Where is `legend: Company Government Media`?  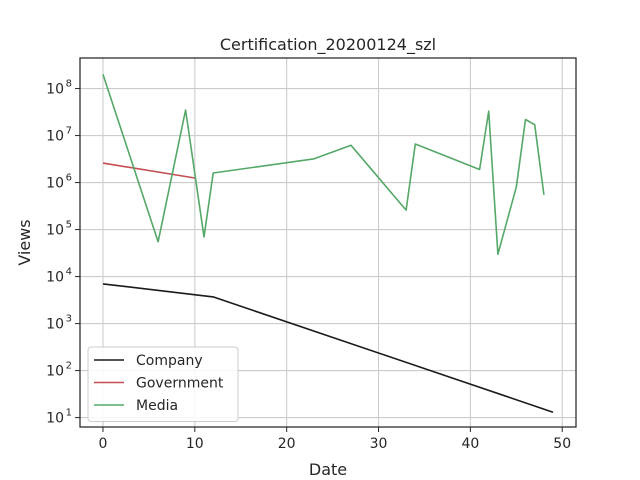
legend: Company Government Media is located at coordinates (163, 384).